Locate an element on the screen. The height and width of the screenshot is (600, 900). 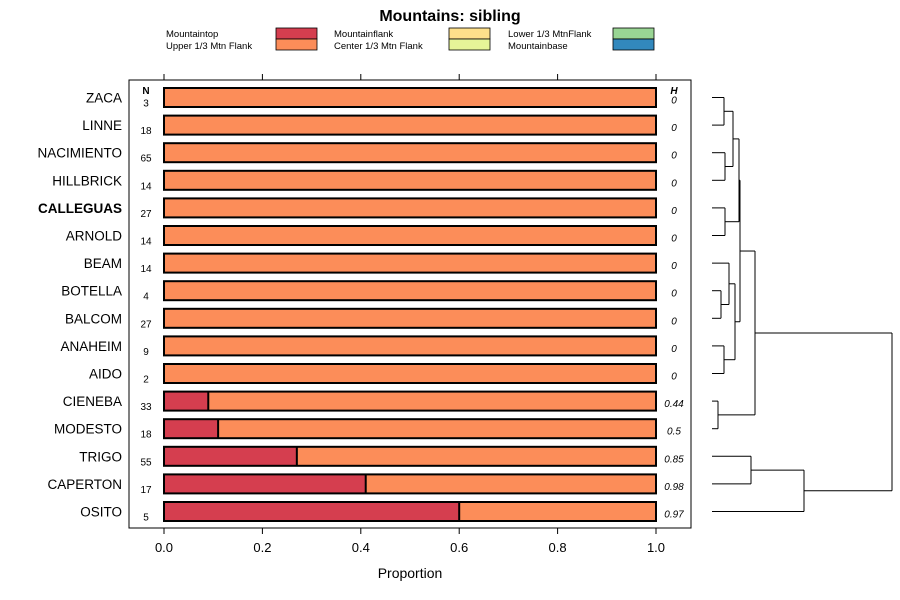
n-value: 65 is located at coordinates (146, 159).